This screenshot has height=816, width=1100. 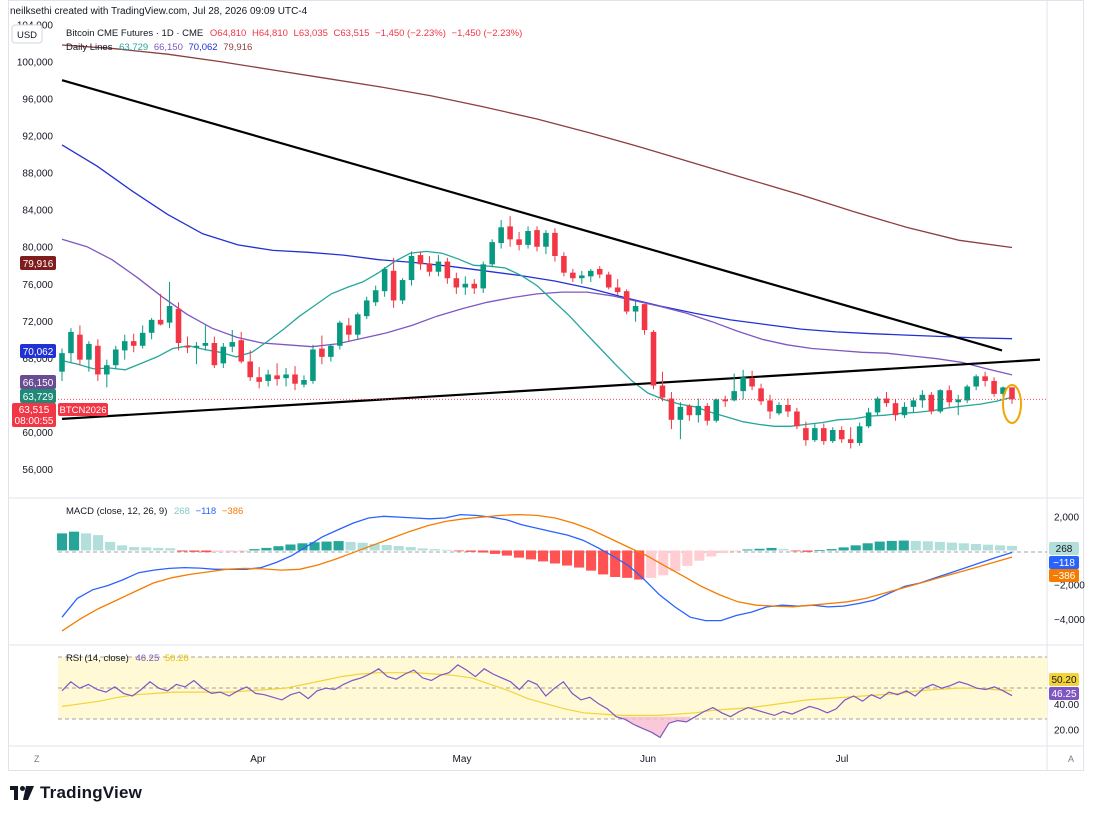 What do you see at coordinates (97, 658) in the screenshot?
I see `rsi-legend-label: RSI (14, close)` at bounding box center [97, 658].